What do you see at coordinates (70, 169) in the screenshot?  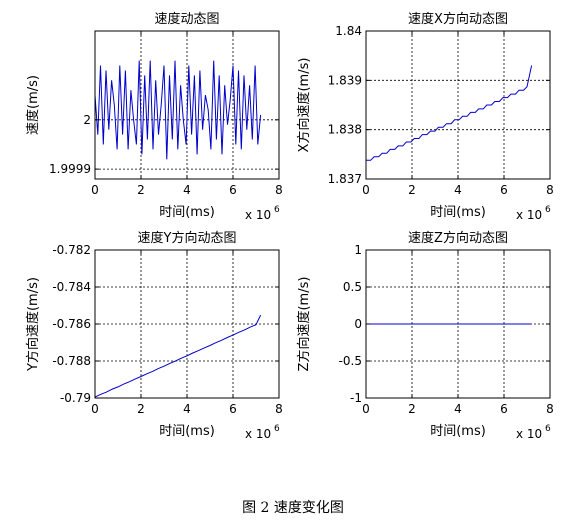 I see `y-tick-label: 1.9999` at bounding box center [70, 169].